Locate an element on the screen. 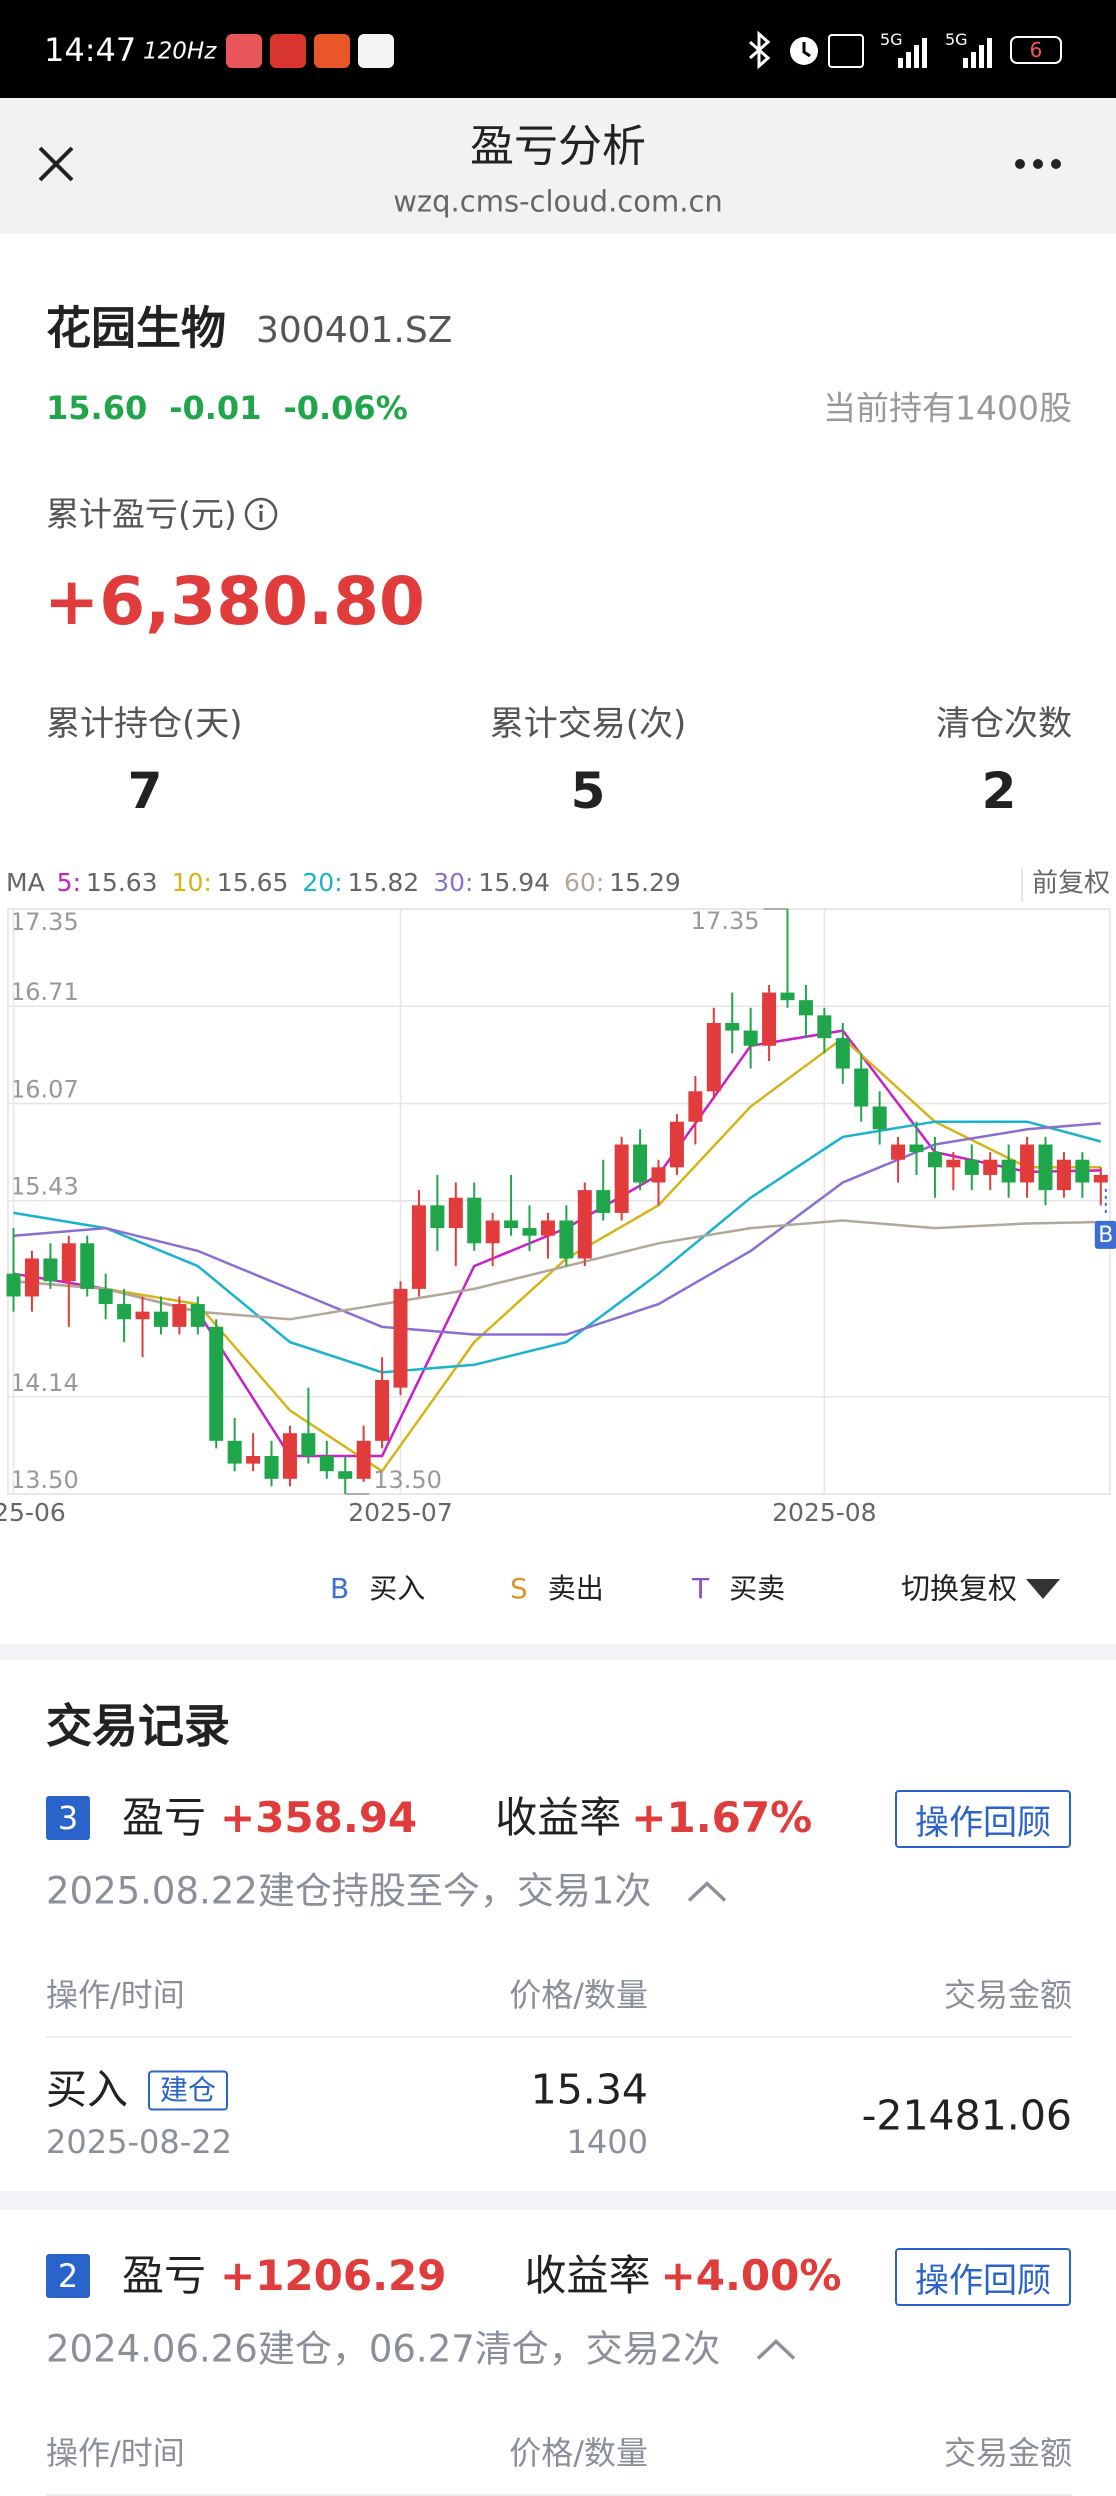 The image size is (1116, 2496). trade-date: 2025-08-22 is located at coordinates (139, 2142).